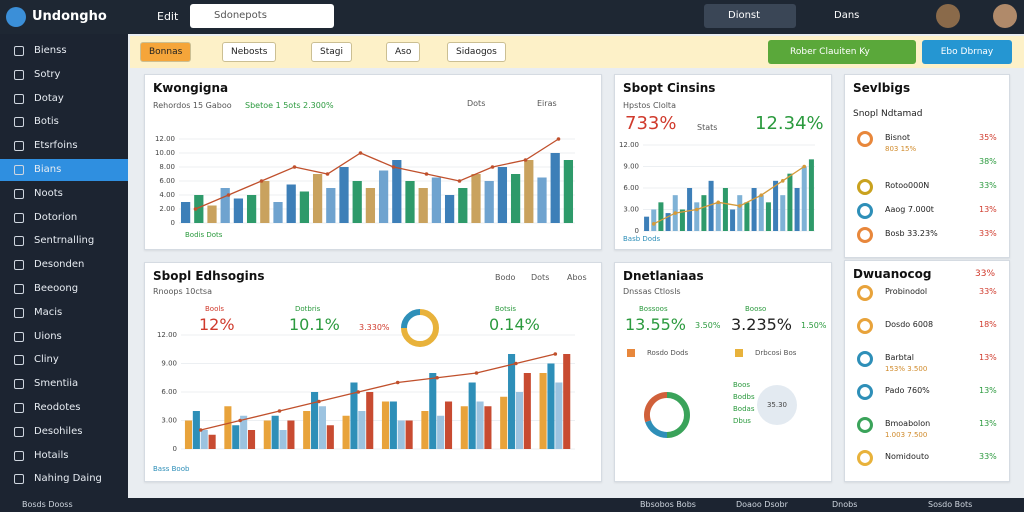 The width and height of the screenshot is (1024, 512). Describe the element at coordinates (547, 103) in the screenshot. I see `tab: Eiras` at that location.